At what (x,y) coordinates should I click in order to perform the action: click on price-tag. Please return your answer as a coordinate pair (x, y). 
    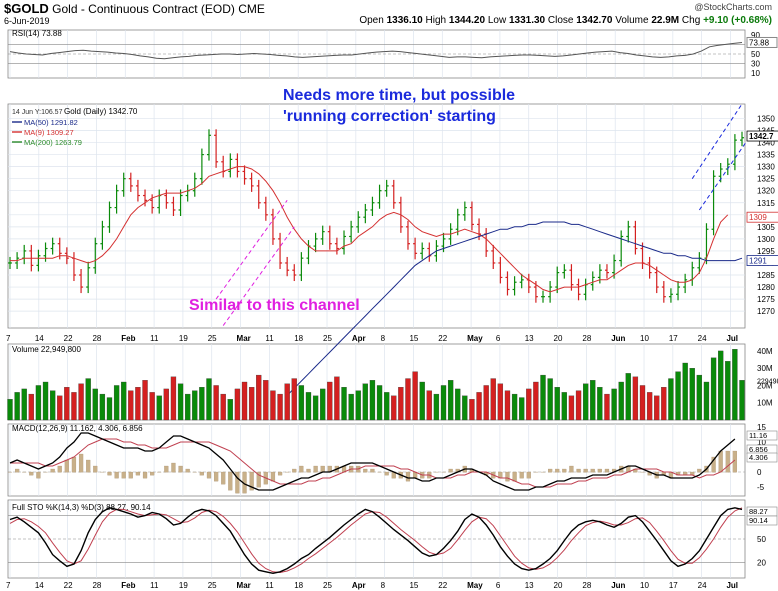
    Looking at the image, I should click on (762, 217).